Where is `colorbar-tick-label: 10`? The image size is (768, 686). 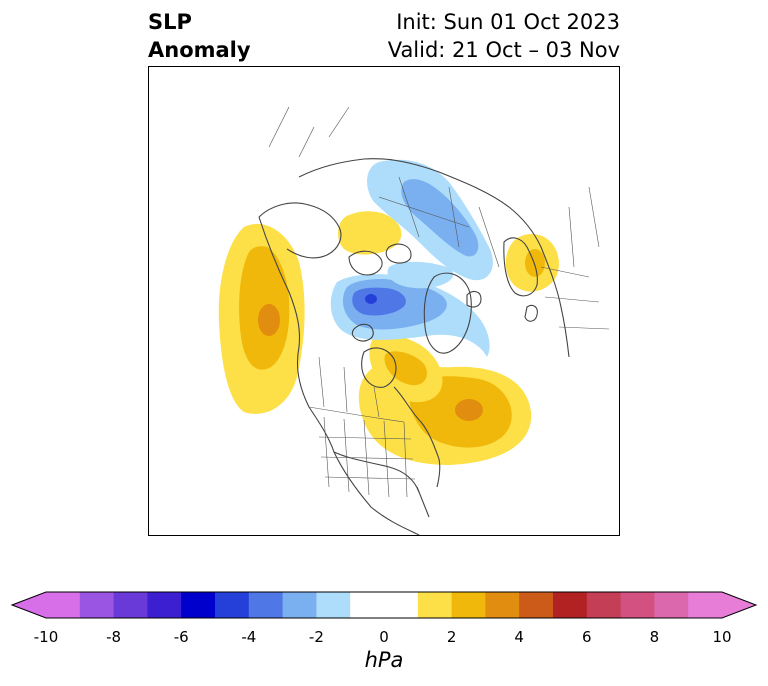
colorbar-tick-label: 10 is located at coordinates (722, 637).